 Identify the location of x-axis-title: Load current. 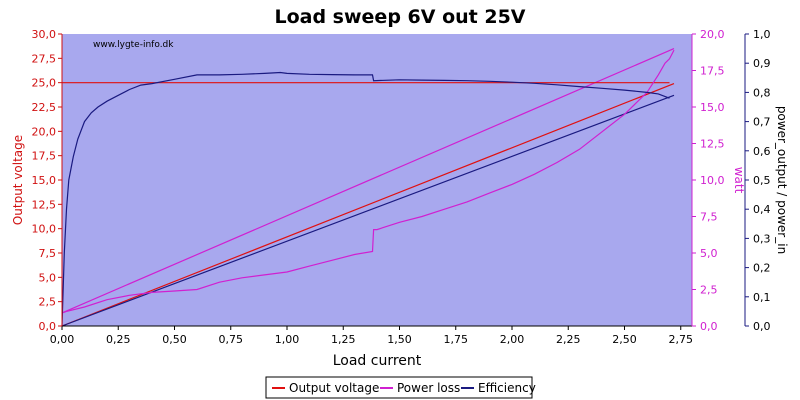
(377, 361).